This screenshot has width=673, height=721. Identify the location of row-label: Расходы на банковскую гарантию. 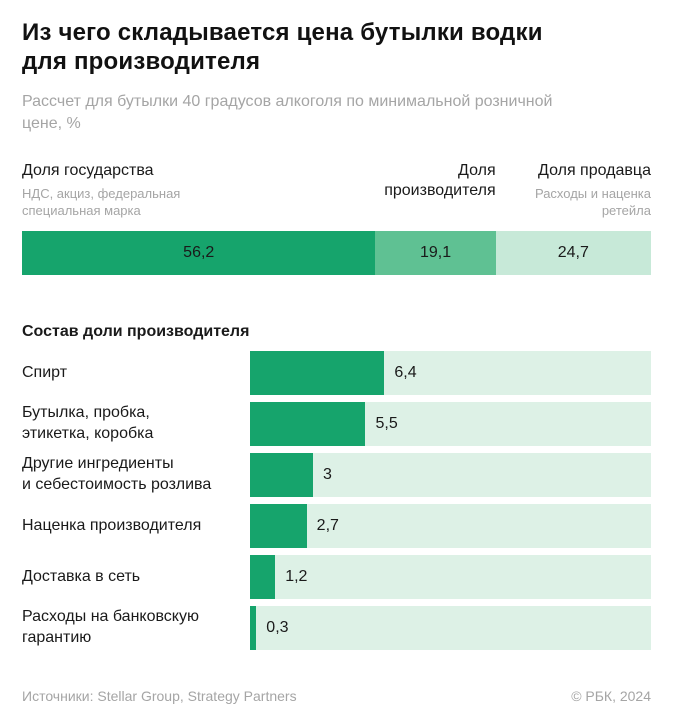
(110, 627).